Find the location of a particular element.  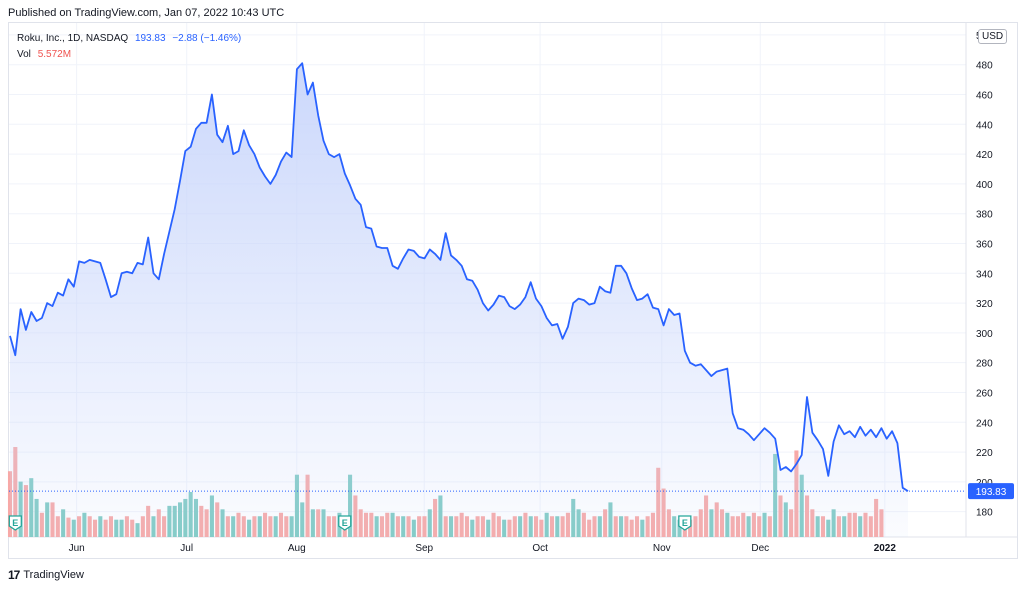

volume-label: Vol is located at coordinates (24, 54).